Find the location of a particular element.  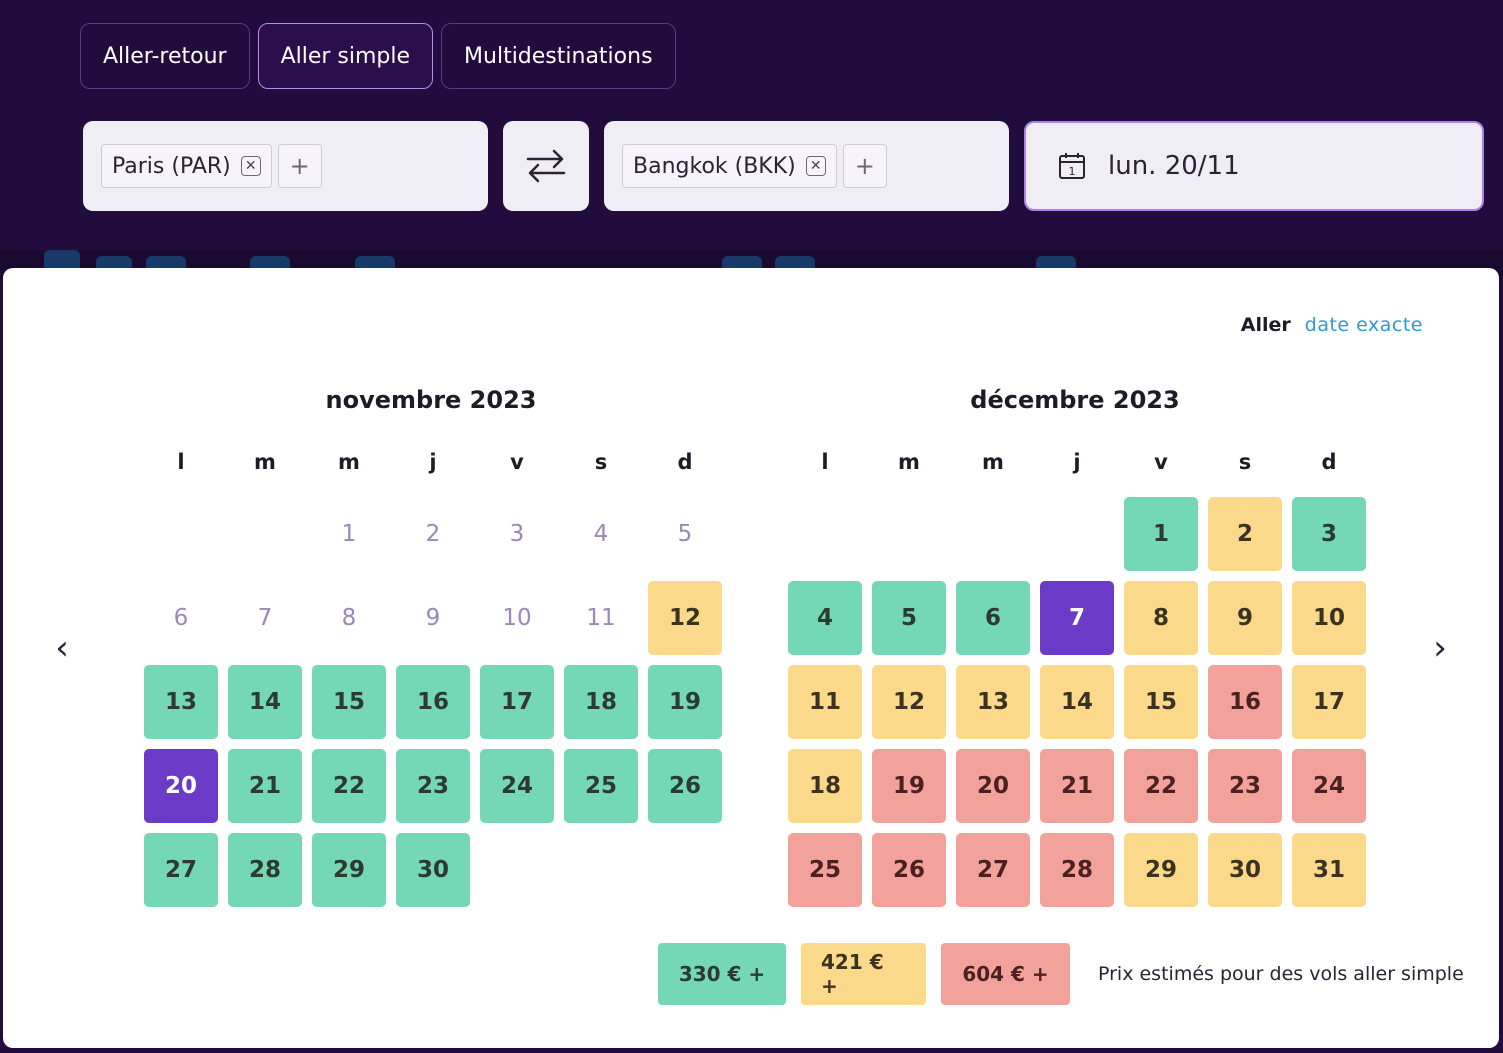

origin-chip: Paris (PAR) ✕ is located at coordinates (186, 166).